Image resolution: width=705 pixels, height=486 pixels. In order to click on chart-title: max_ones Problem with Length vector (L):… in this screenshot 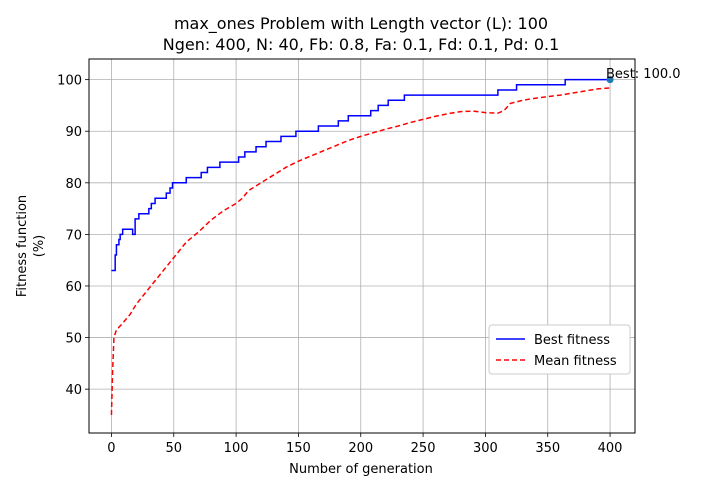, I will do `click(361, 24)`.